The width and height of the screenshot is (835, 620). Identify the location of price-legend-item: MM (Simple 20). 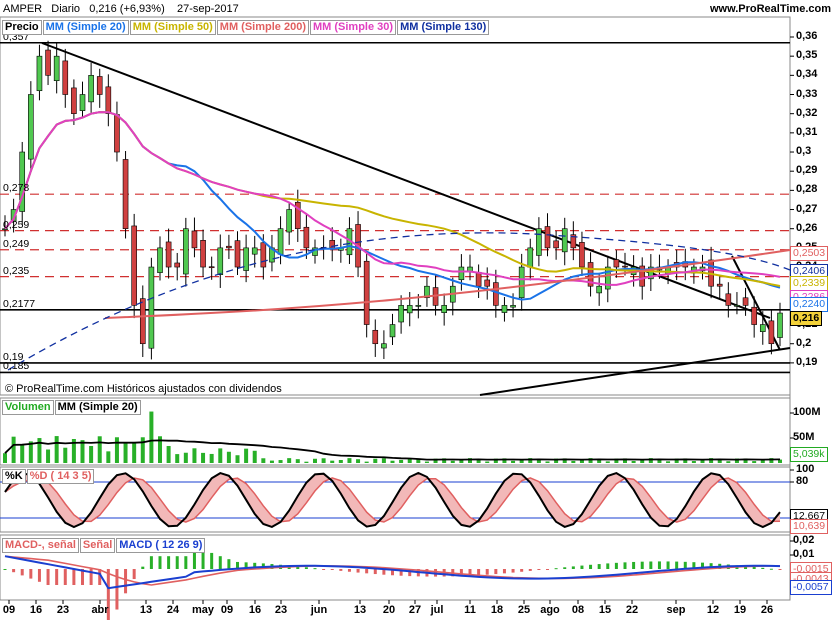
(85, 27).